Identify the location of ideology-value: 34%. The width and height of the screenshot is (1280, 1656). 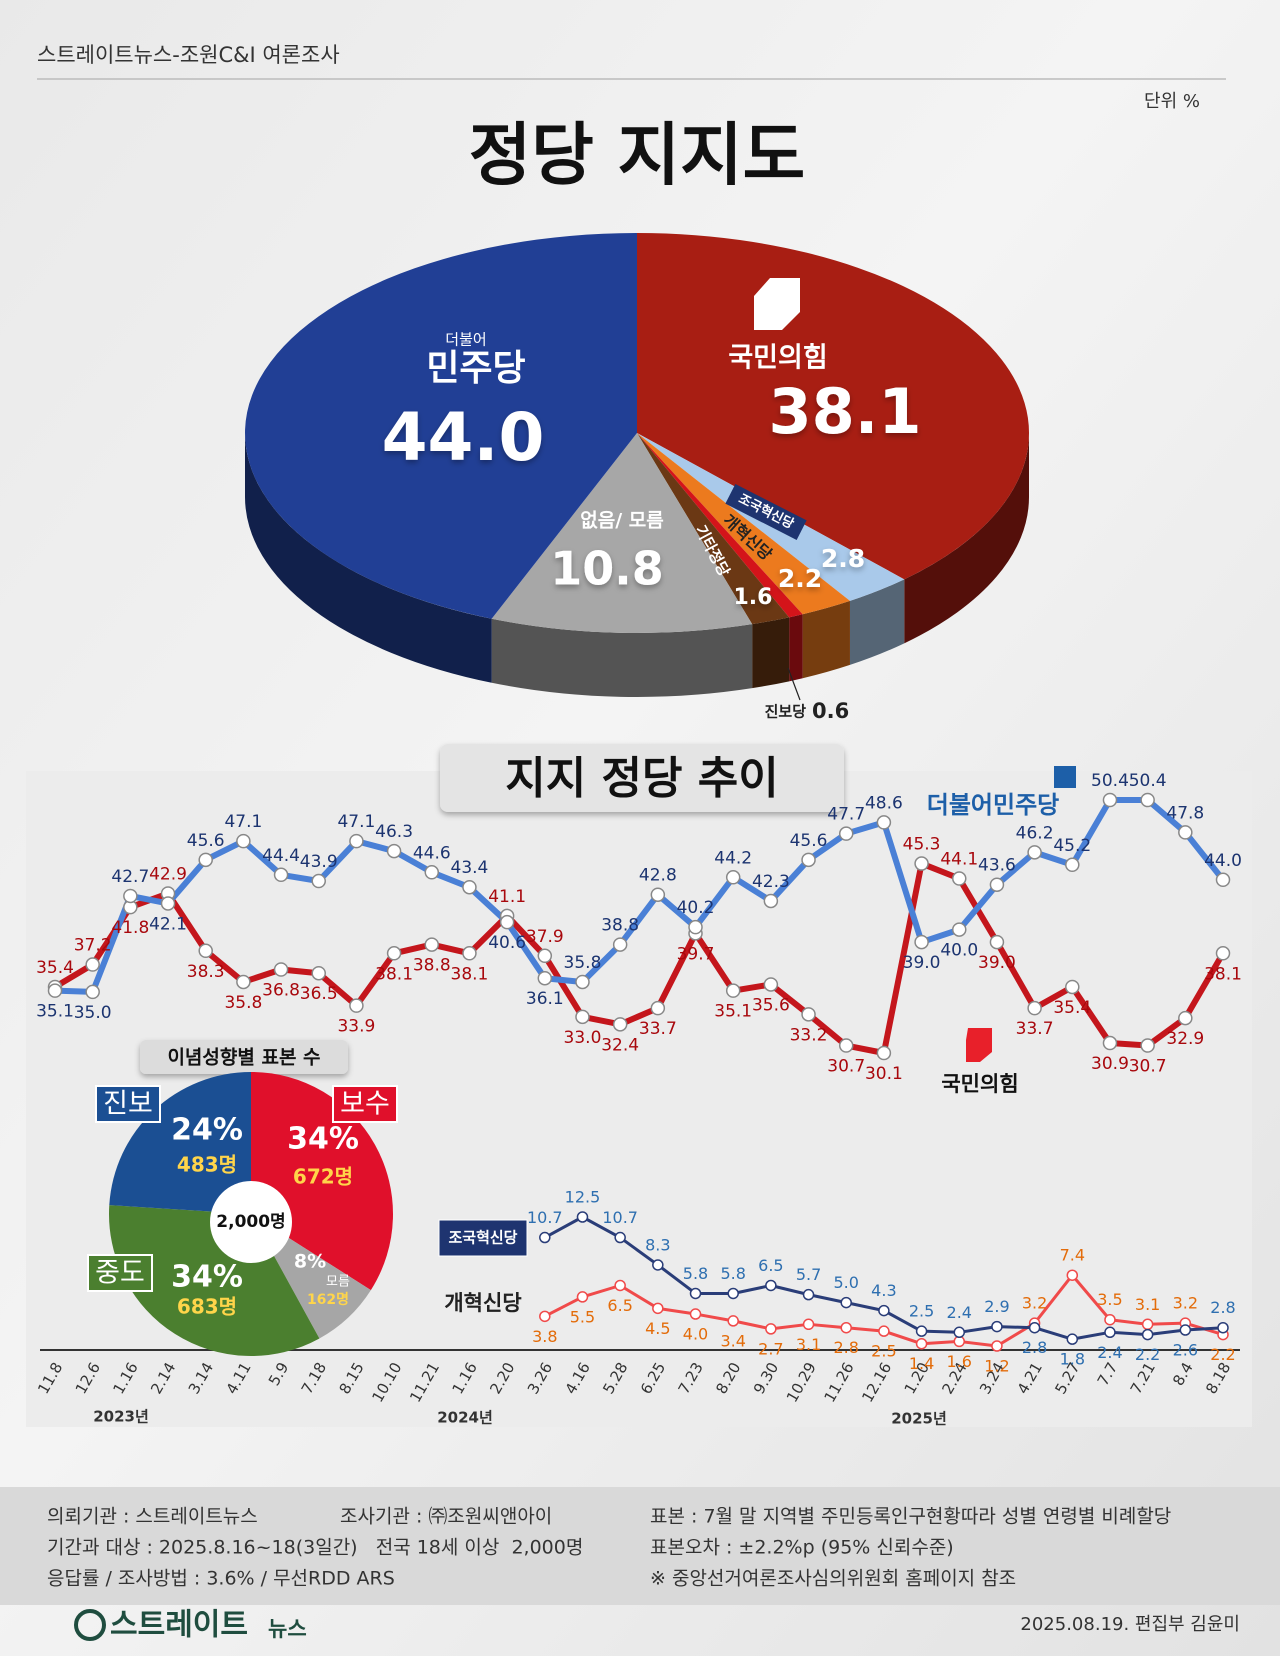
(207, 1277).